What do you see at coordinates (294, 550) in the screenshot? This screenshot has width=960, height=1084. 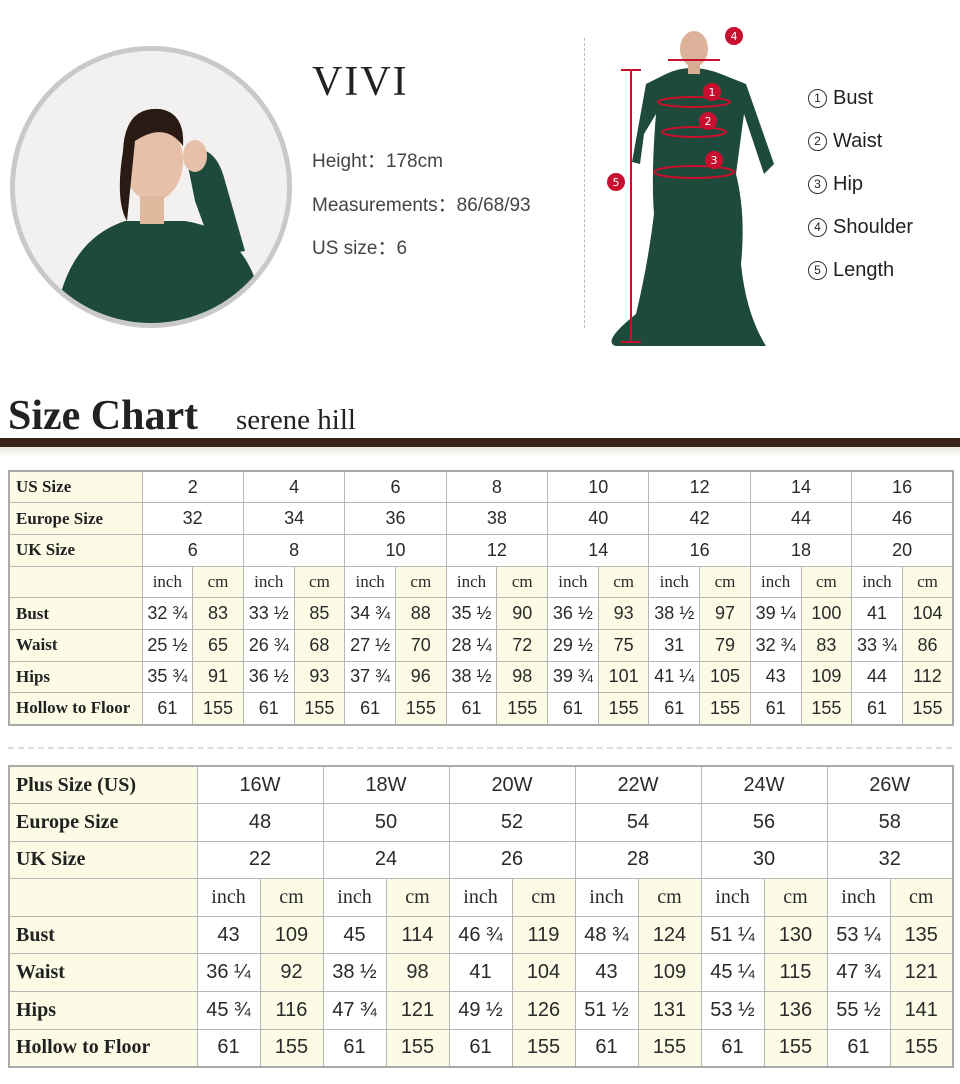 I see `size-cell: 8` at bounding box center [294, 550].